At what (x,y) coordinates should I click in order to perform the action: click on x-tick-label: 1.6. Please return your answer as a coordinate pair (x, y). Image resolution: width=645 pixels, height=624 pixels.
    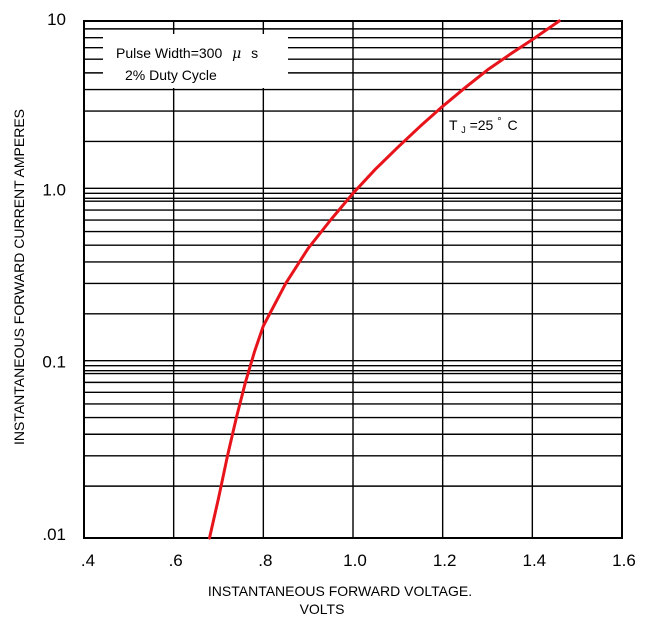
    Looking at the image, I should click on (624, 560).